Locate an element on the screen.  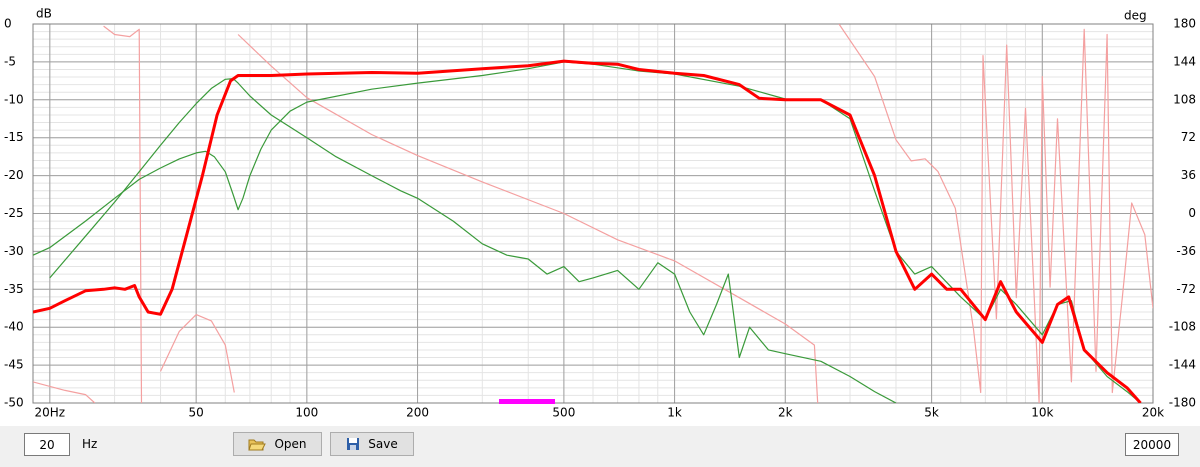
y2-tick-label: 72 is located at coordinates (1188, 137).